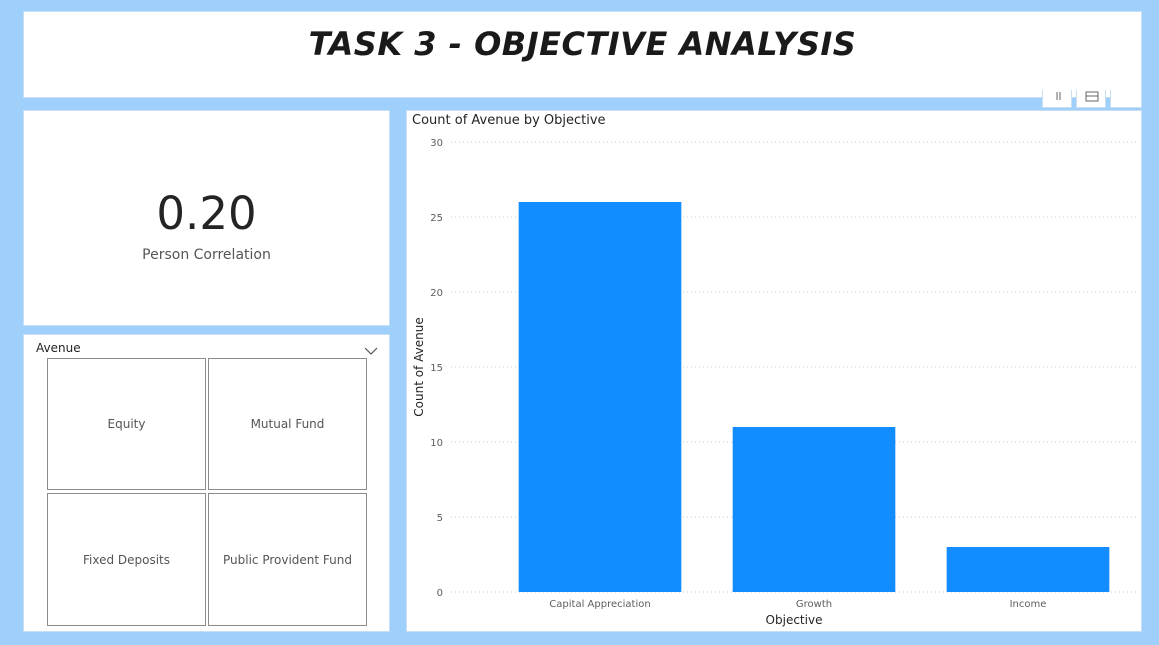 The width and height of the screenshot is (1159, 645). Describe the element at coordinates (509, 120) in the screenshot. I see `chart-title: Count of Avenue by Objective` at that location.